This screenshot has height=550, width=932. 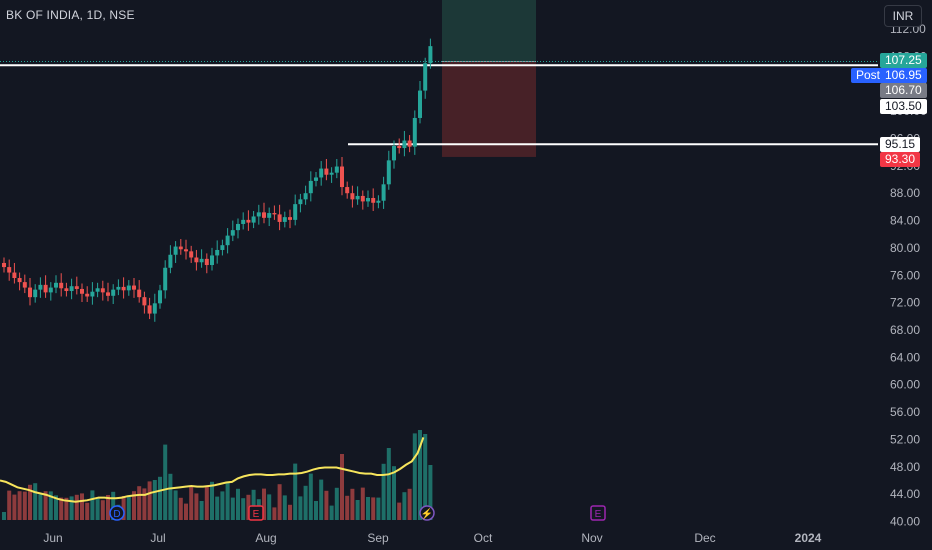 What do you see at coordinates (905, 303) in the screenshot?
I see `y-axis-tick-label: 72.00` at bounding box center [905, 303].